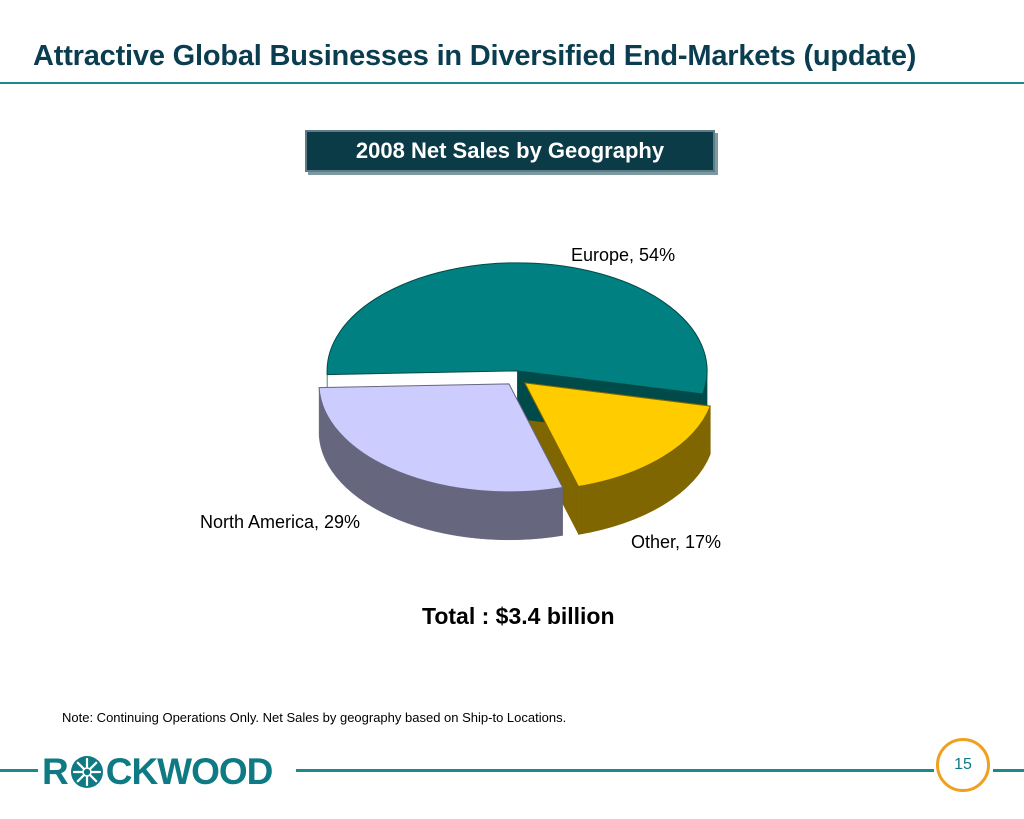  What do you see at coordinates (280, 522) in the screenshot?
I see `slice-label-north-america: North America, 29%` at bounding box center [280, 522].